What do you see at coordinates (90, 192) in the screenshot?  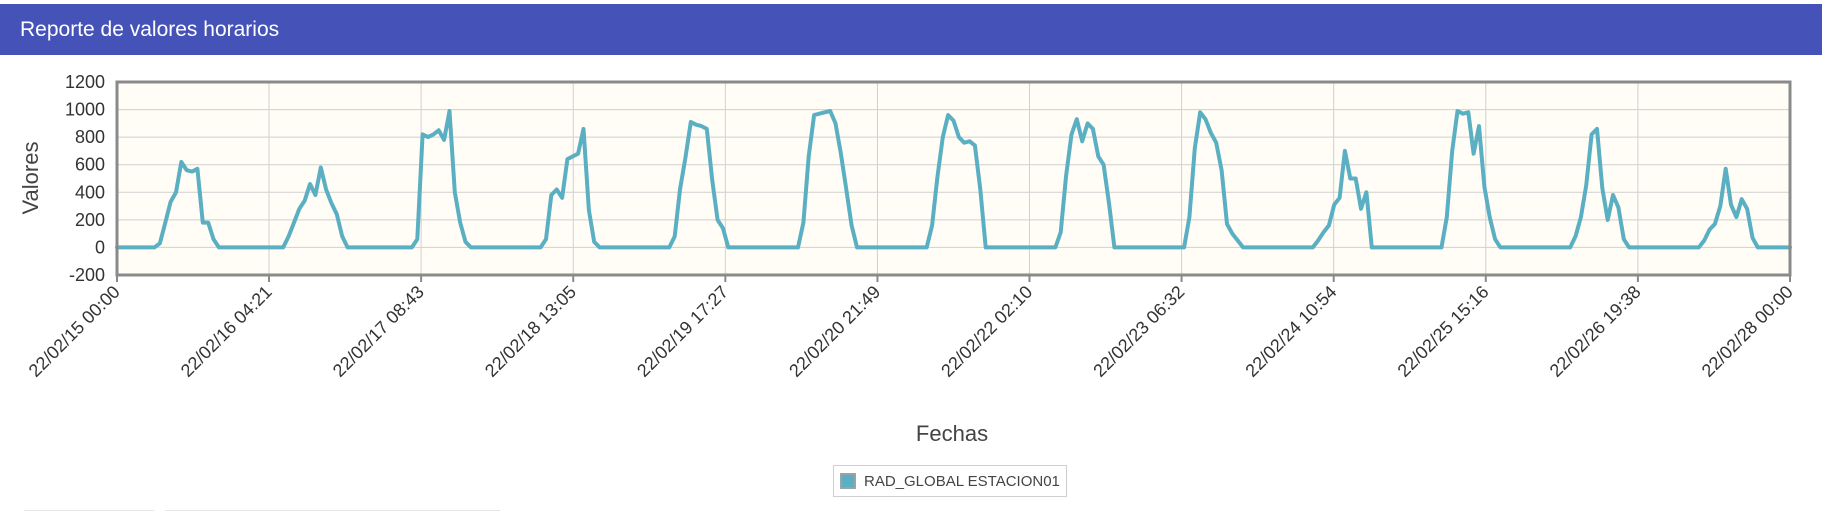 I see `y-tick-label: 400` at bounding box center [90, 192].